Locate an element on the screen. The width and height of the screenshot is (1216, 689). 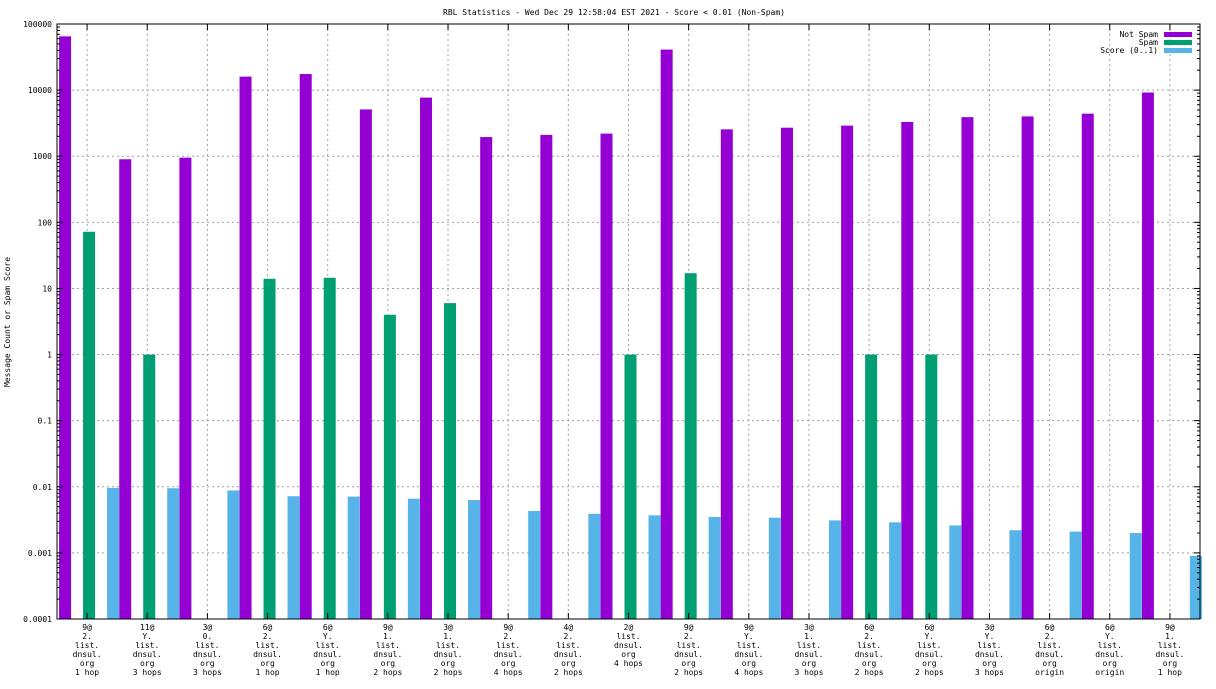
y-axis-label: Message Count or Spam Score is located at coordinates (7, 322).